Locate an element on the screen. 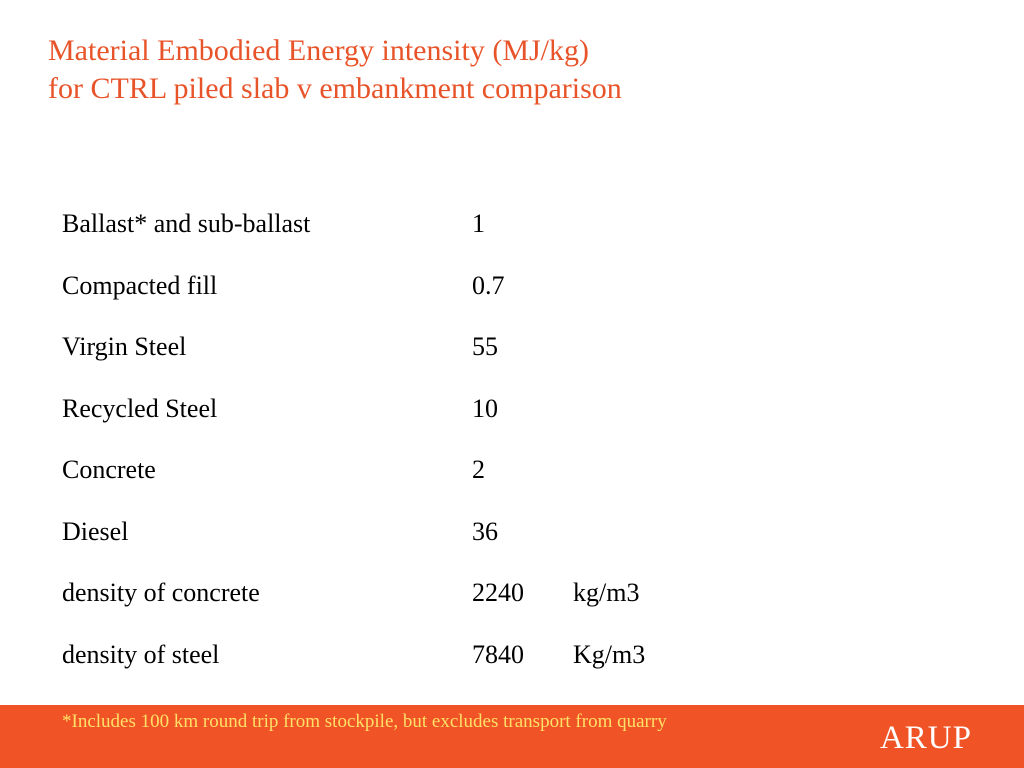 The height and width of the screenshot is (768, 1024). row-label: Ballast* and sub-ballast is located at coordinates (186, 223).